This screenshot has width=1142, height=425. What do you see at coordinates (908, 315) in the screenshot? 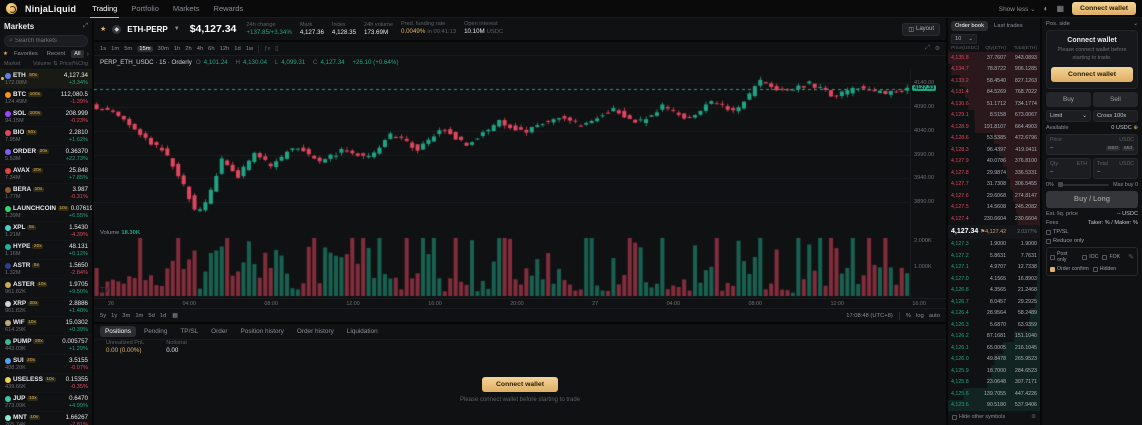
I see `scale-%: %` at bounding box center [908, 315].